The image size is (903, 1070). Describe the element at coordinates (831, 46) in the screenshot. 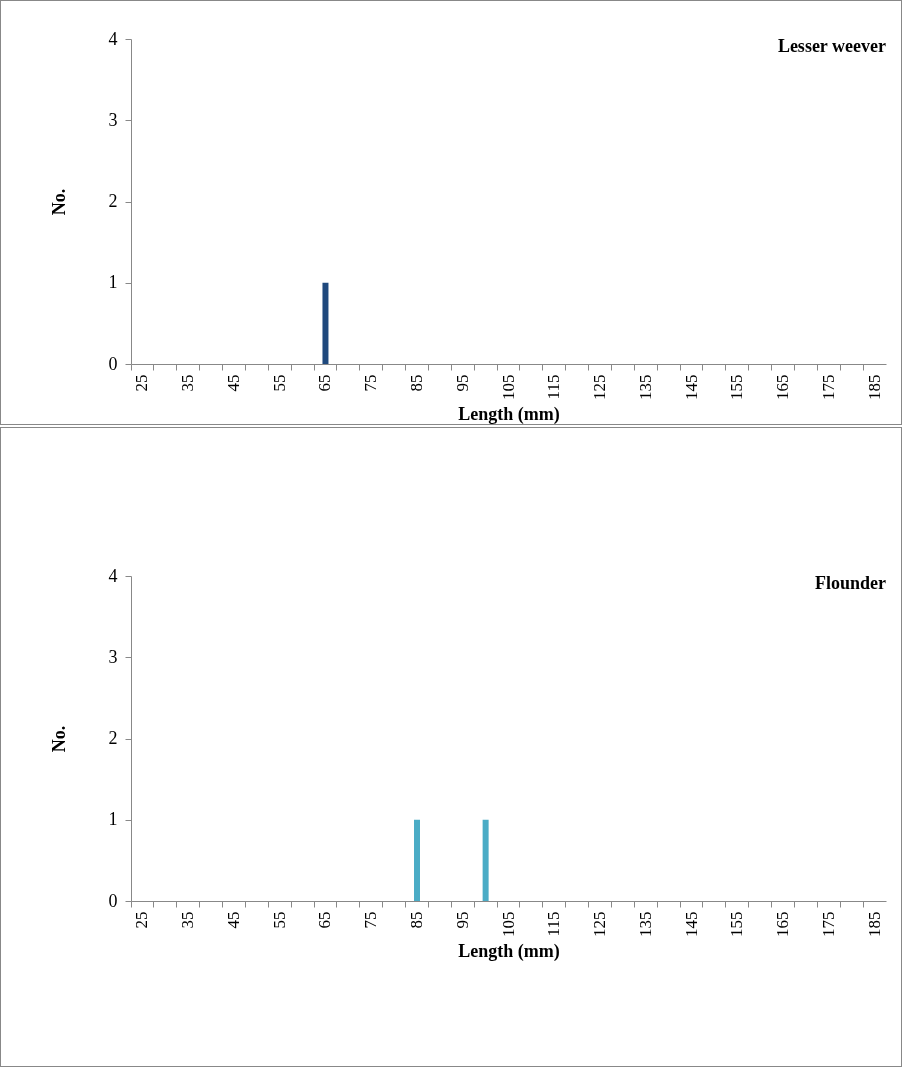

I see `chart-title: Lesser weever` at that location.